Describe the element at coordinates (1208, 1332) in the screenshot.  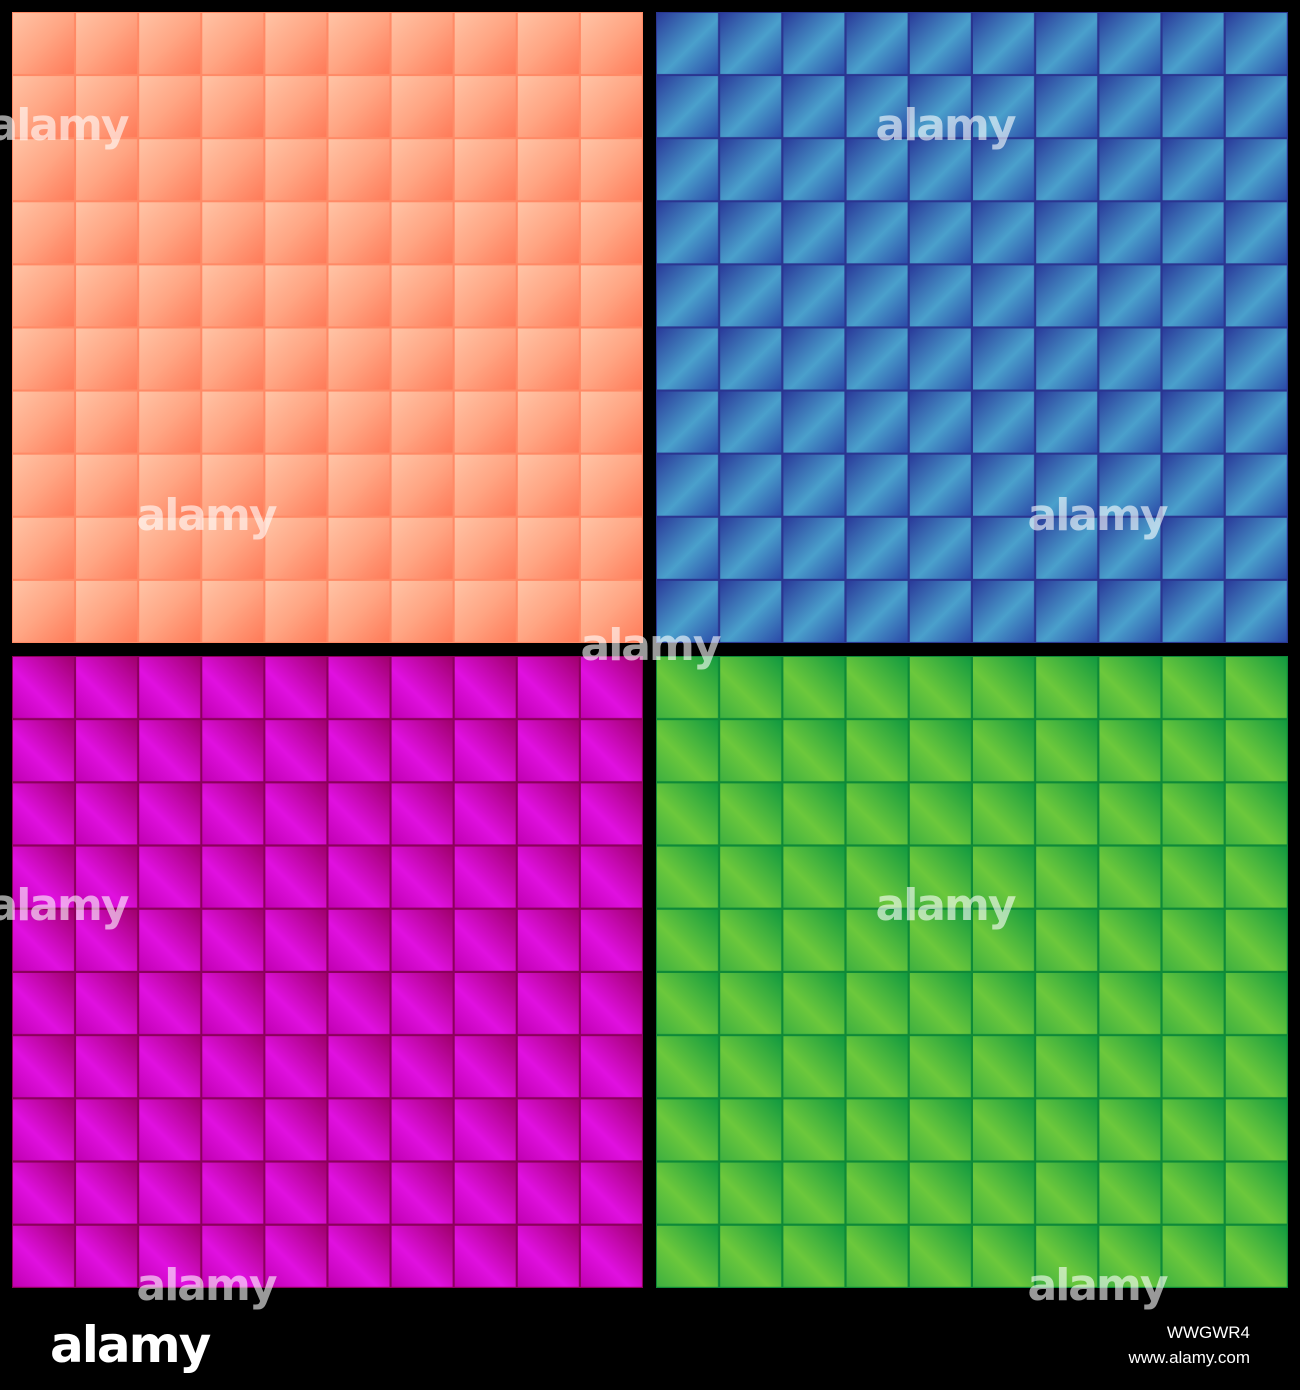
I see `image-id: WWGWR4` at that location.